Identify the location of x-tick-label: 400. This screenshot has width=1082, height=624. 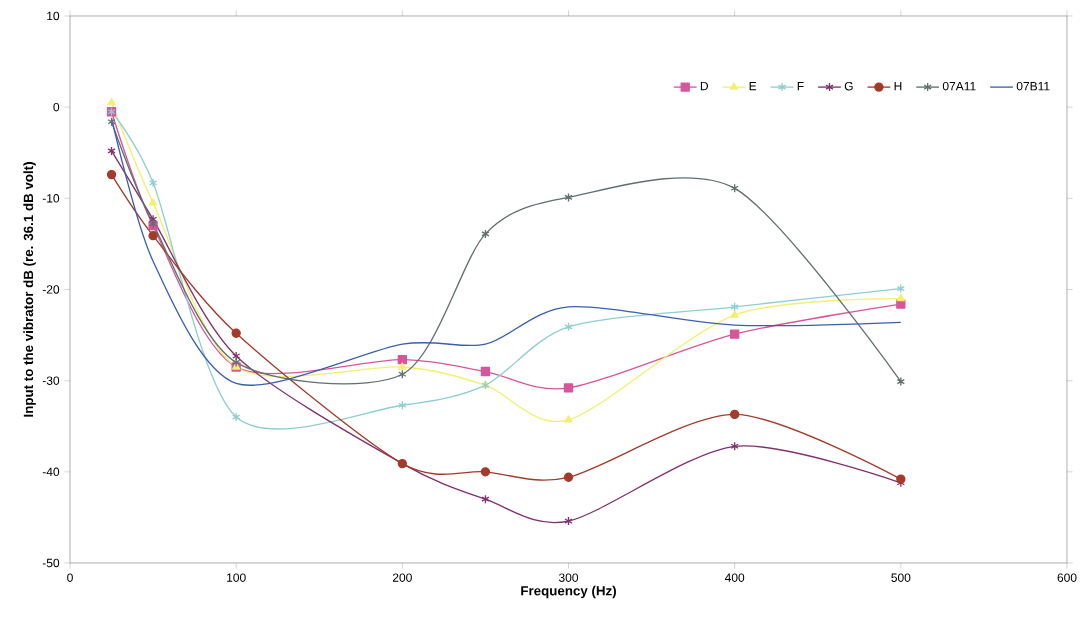
(734, 577).